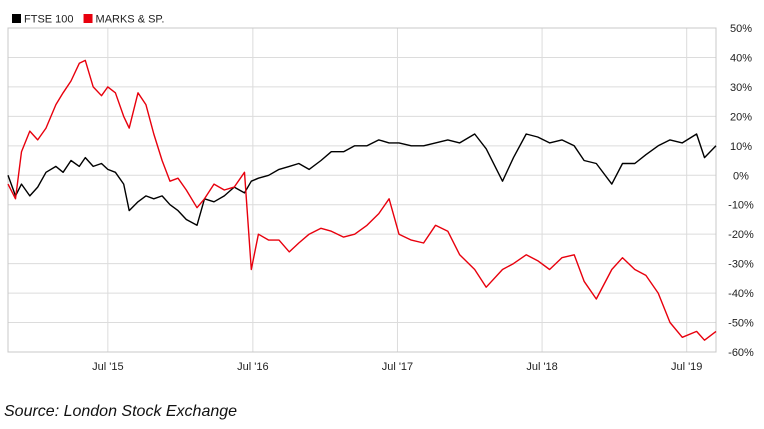 The image size is (764, 429). Describe the element at coordinates (252, 367) in the screenshot. I see `x-tick-label: Jul '16` at that location.